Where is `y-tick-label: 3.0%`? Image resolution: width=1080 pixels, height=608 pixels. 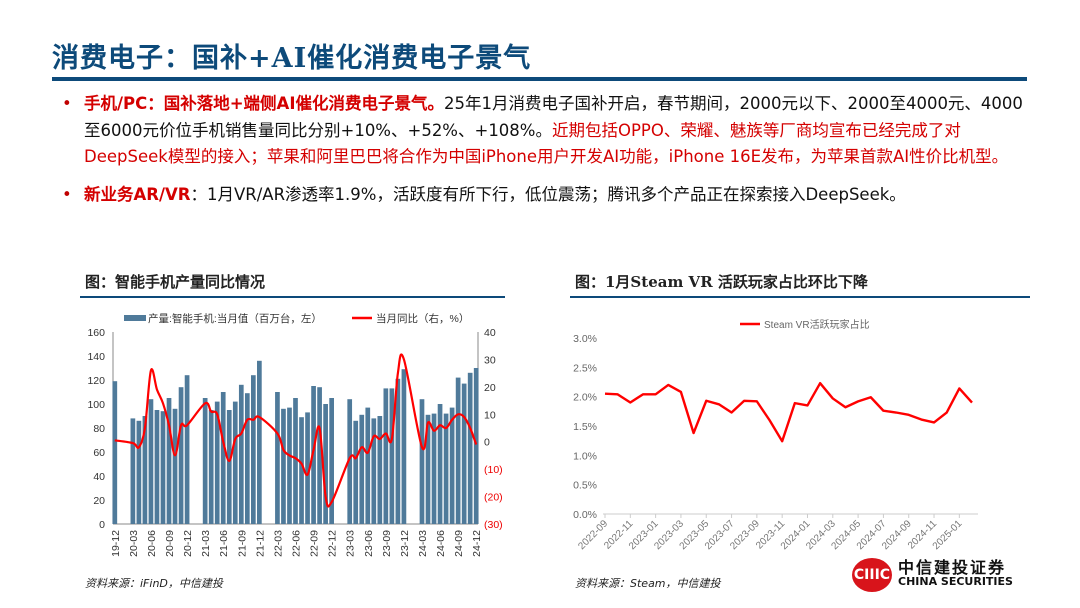 y-tick-label: 3.0% is located at coordinates (585, 339).